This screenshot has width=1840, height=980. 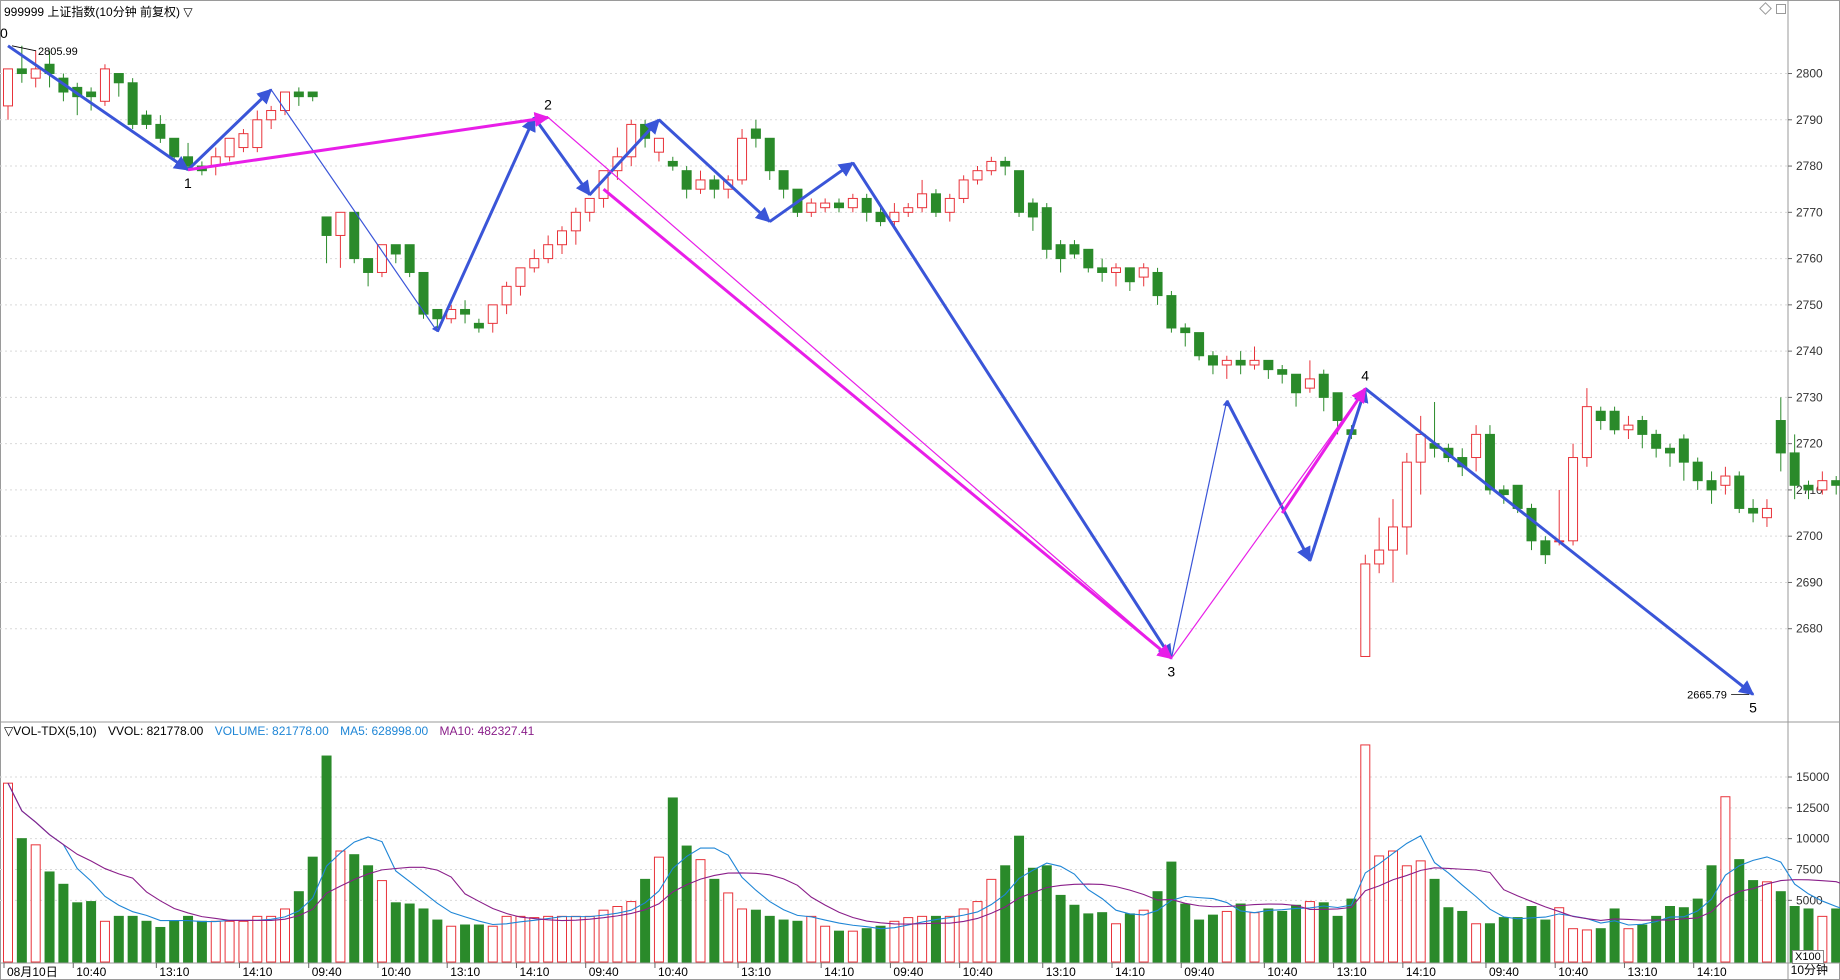 What do you see at coordinates (1781, 9) in the screenshot?
I see `restore-icon` at bounding box center [1781, 9].